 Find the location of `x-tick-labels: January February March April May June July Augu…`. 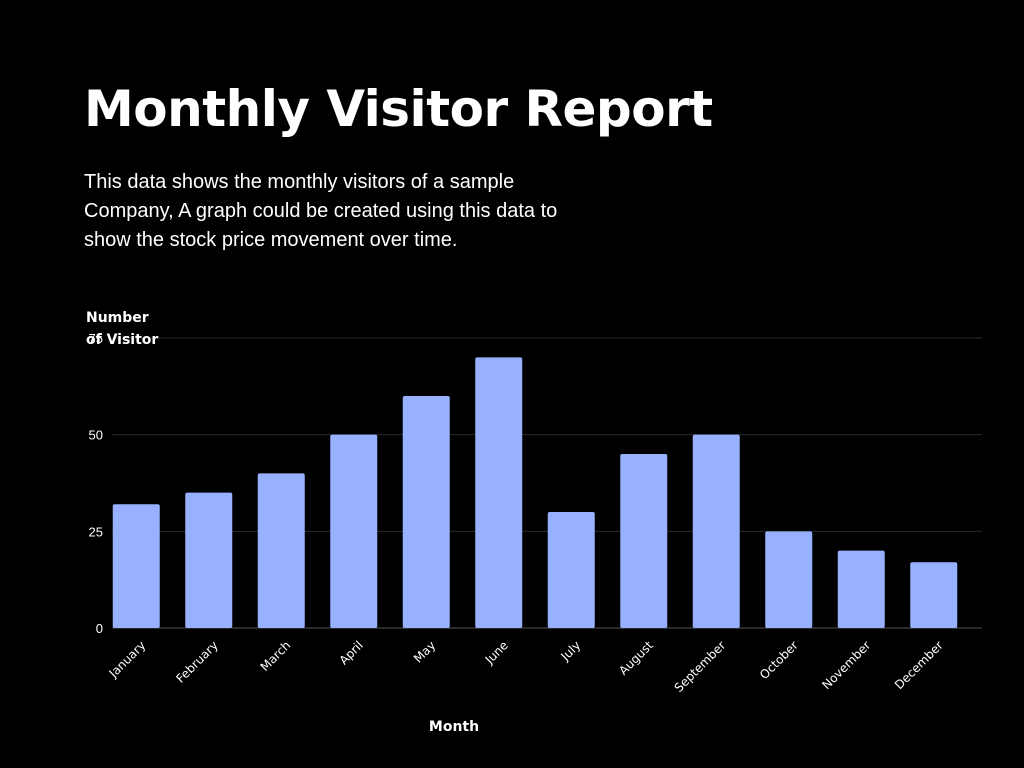

x-tick-labels: January February March April May June July Augu… is located at coordinates (526, 666).